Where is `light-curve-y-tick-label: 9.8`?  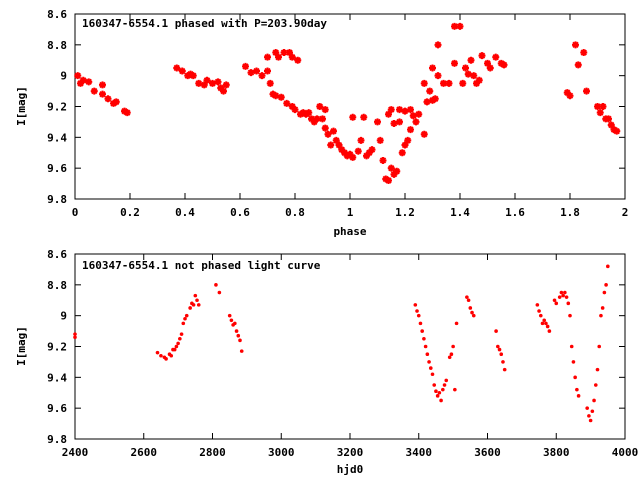
light-curve-y-tick-label: 9.8 is located at coordinates (57, 439).